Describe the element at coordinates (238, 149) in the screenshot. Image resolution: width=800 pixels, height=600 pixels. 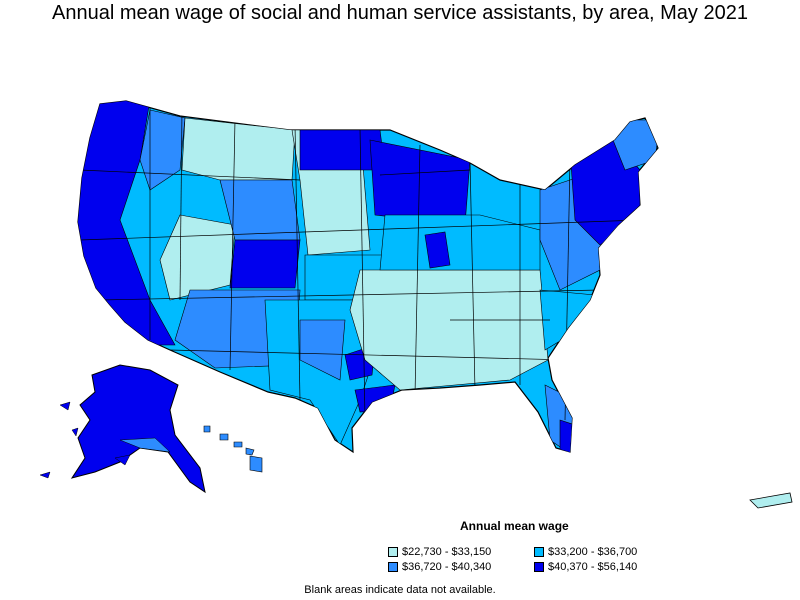
I see `montana-region` at that location.